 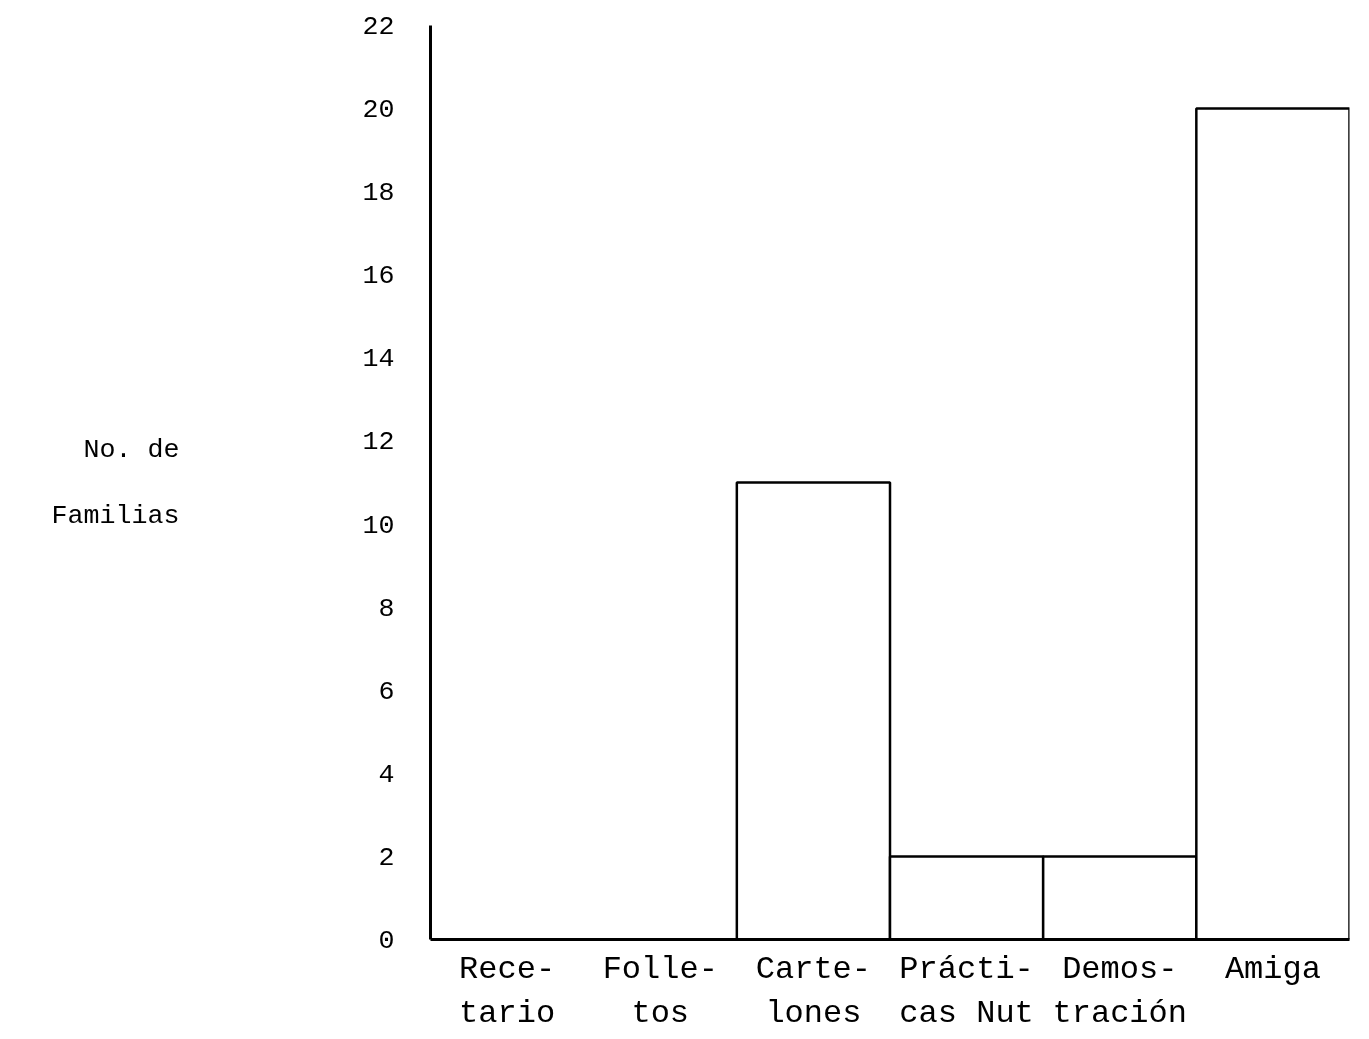 I want to click on y-tick-label: 0, so click(x=386, y=941).